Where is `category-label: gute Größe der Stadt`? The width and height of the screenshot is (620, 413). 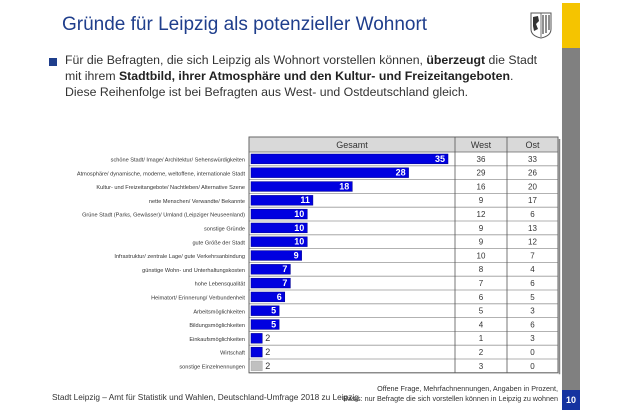
category-label: gute Größe der Stadt is located at coordinates (218, 243).